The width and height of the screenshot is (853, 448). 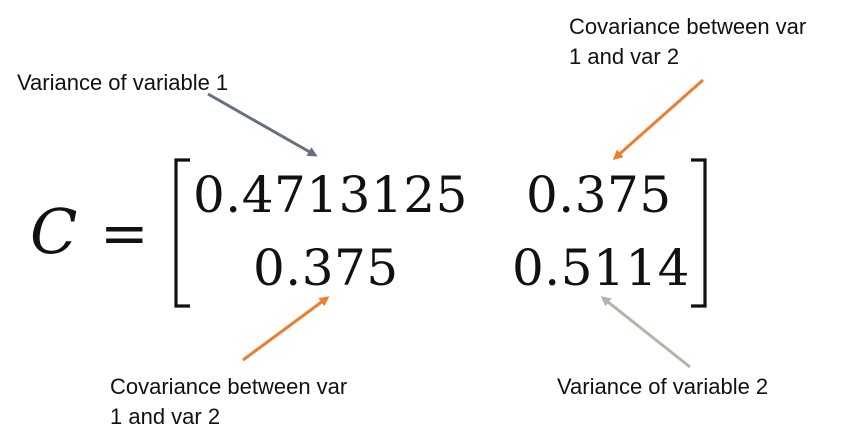 What do you see at coordinates (123, 82) in the screenshot?
I see `label-variance-variable-1: Variance of variable 1` at bounding box center [123, 82].